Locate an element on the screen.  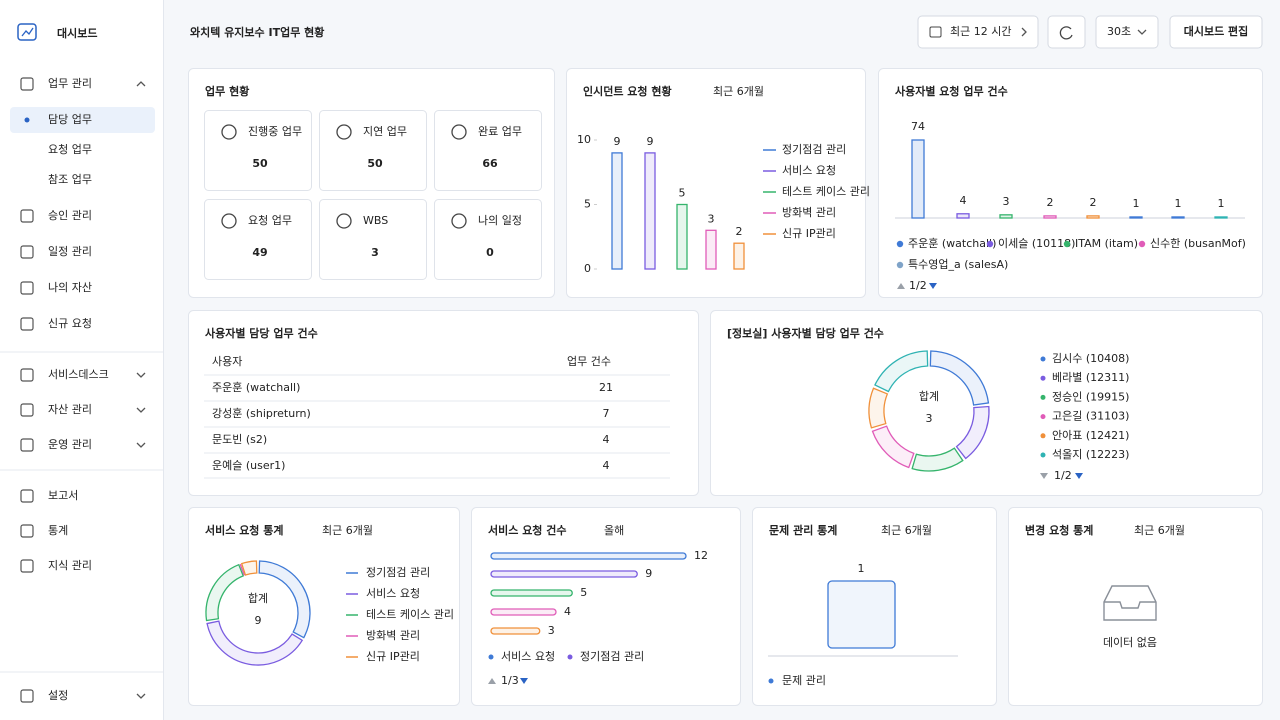
tile-label: 지연 업무 is located at coordinates (385, 131).